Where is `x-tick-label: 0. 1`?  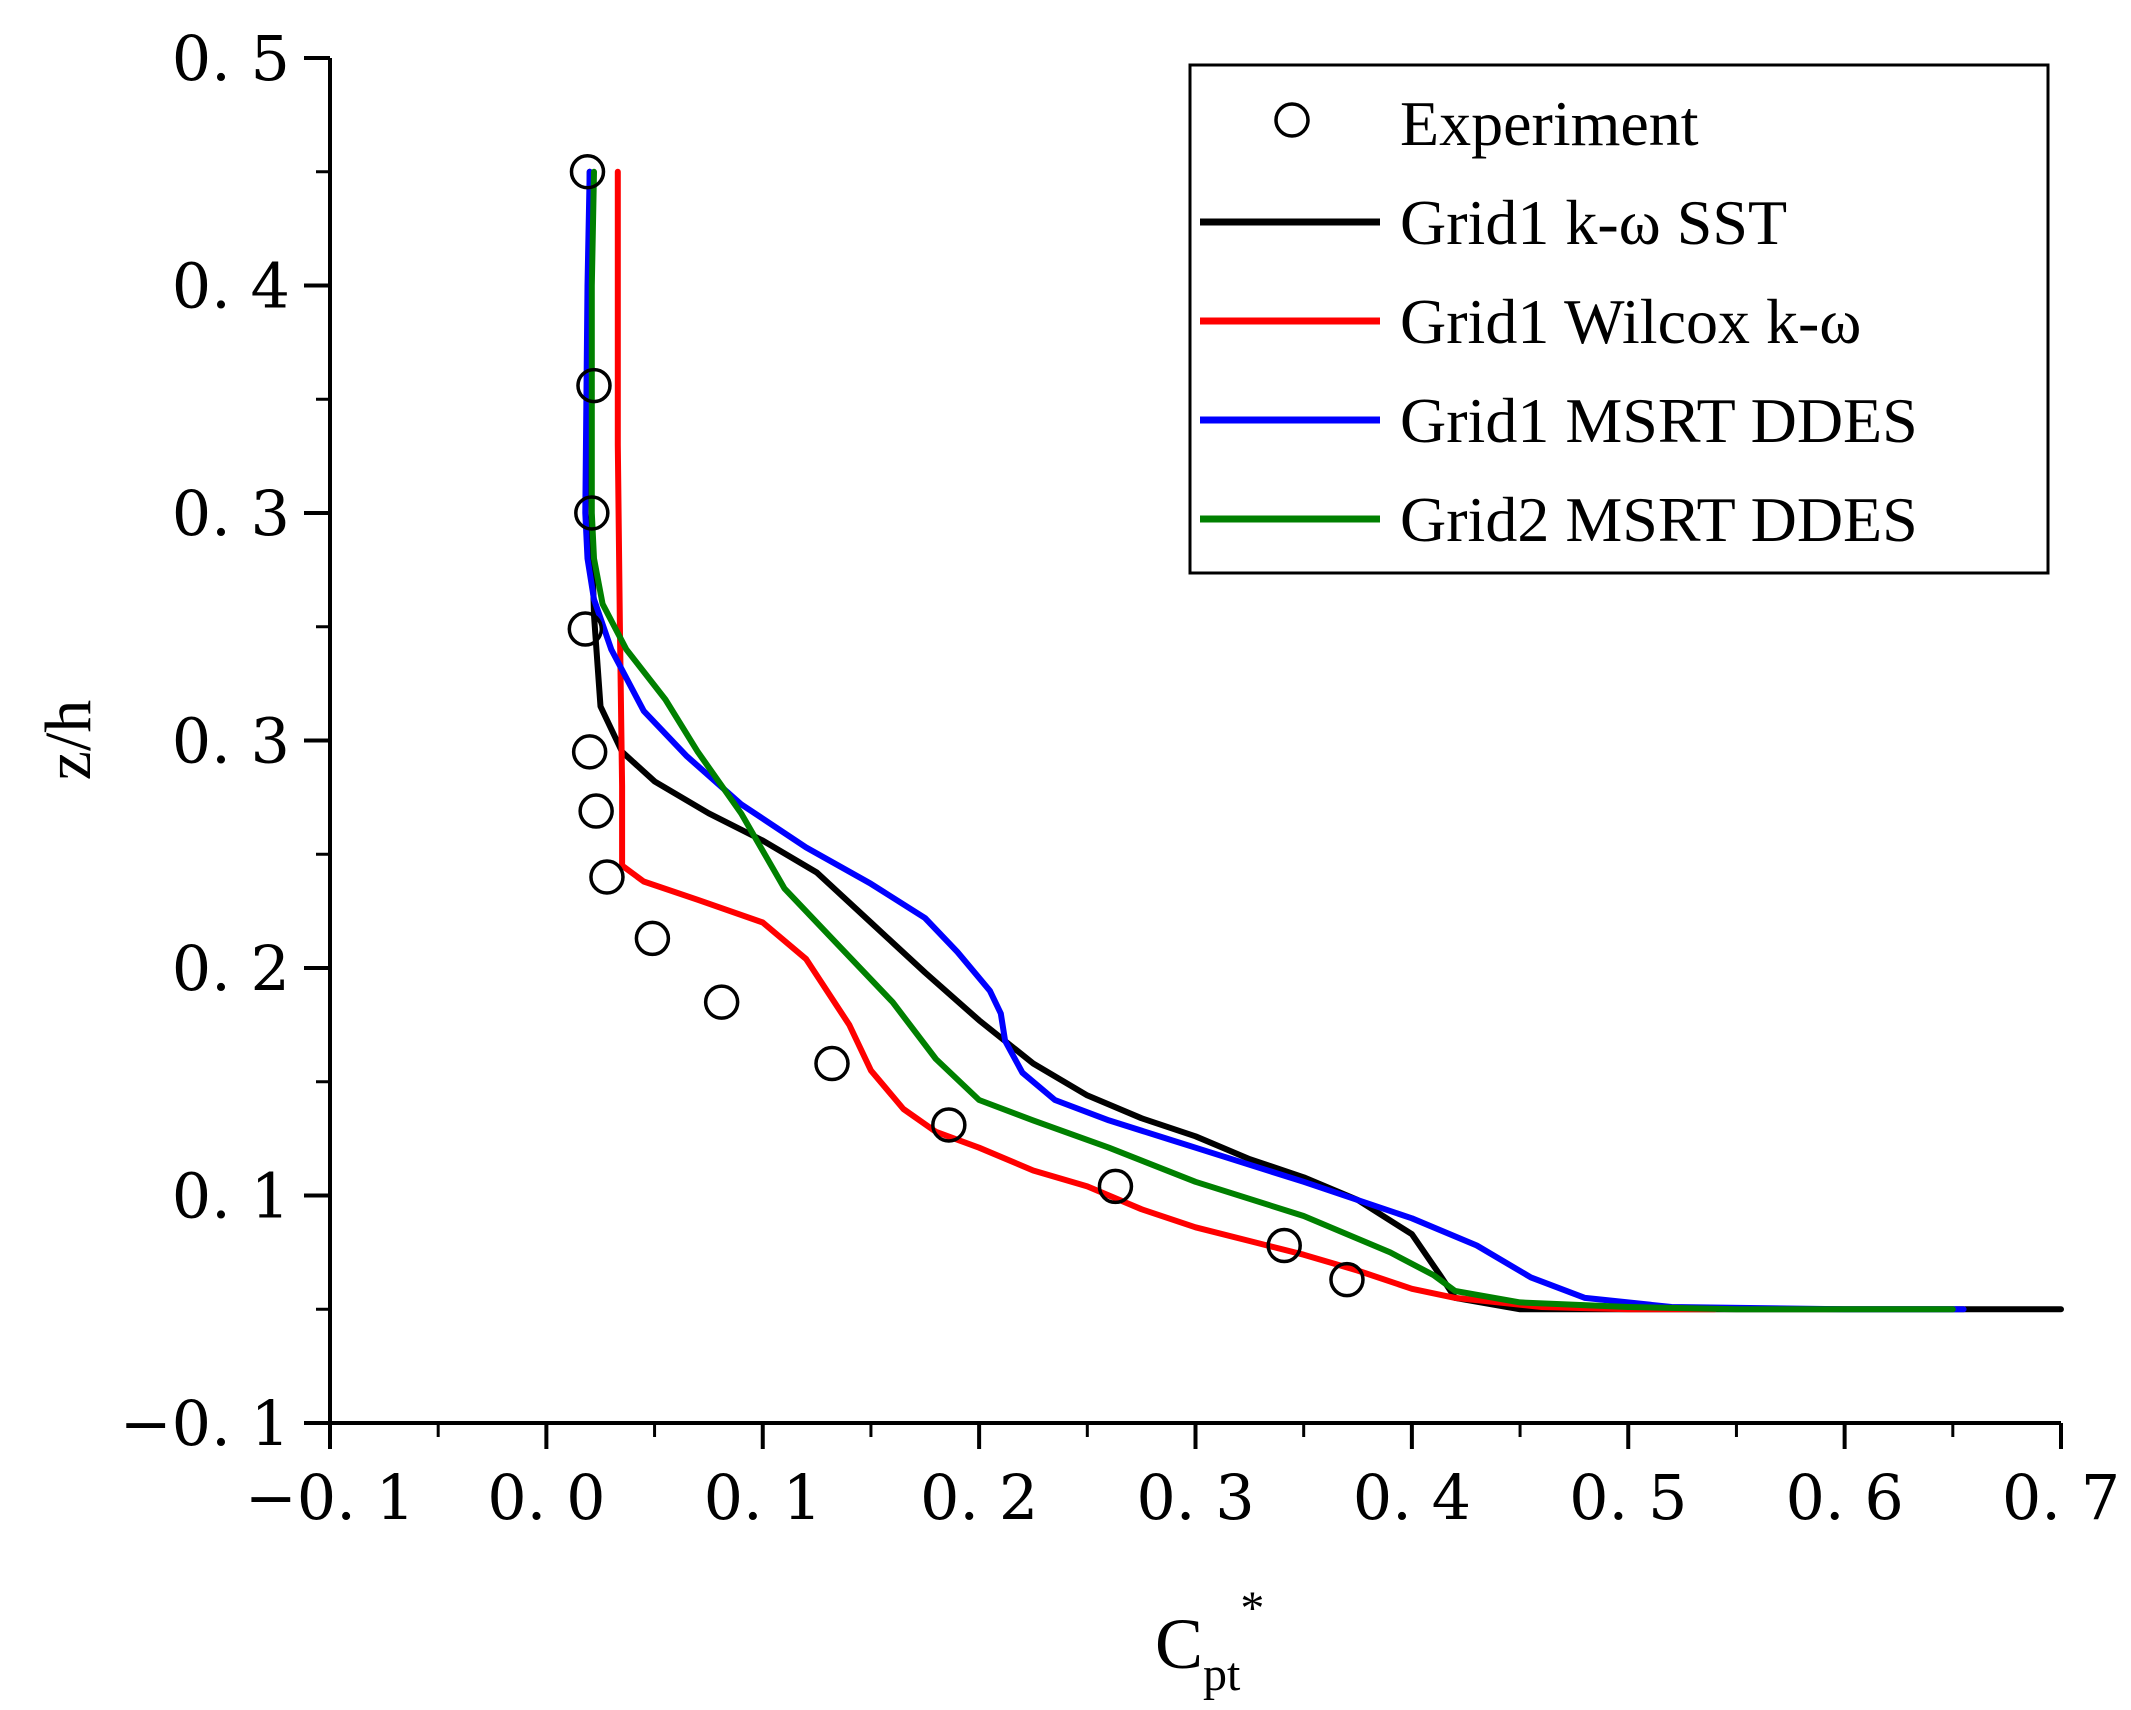 x-tick-label: 0. 1 is located at coordinates (763, 1497).